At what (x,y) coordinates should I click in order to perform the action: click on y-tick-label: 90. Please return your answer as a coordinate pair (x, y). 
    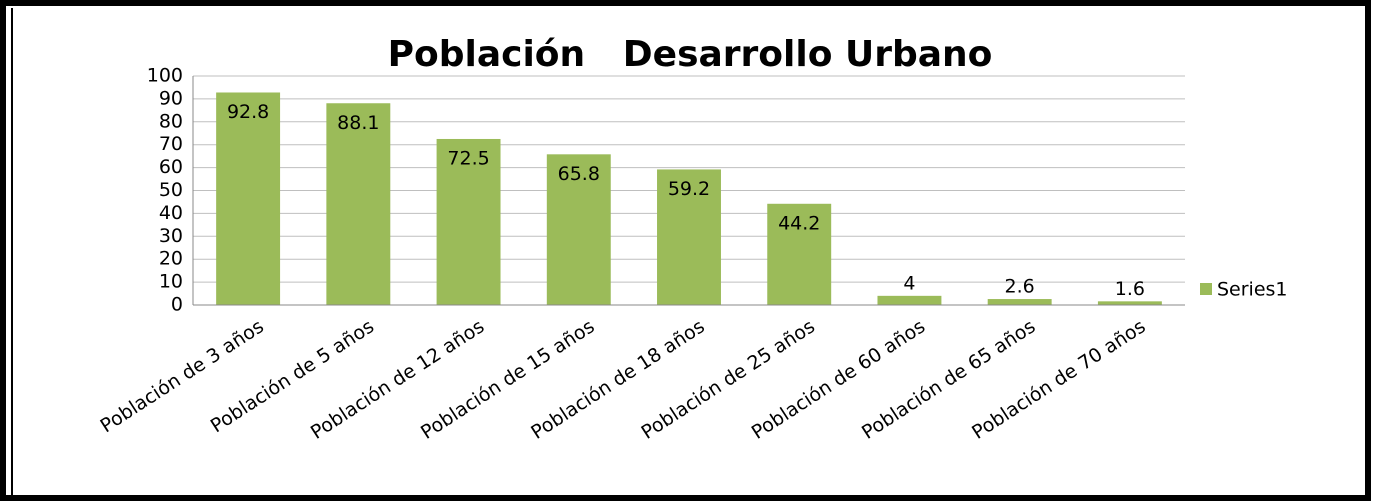
    Looking at the image, I should click on (171, 98).